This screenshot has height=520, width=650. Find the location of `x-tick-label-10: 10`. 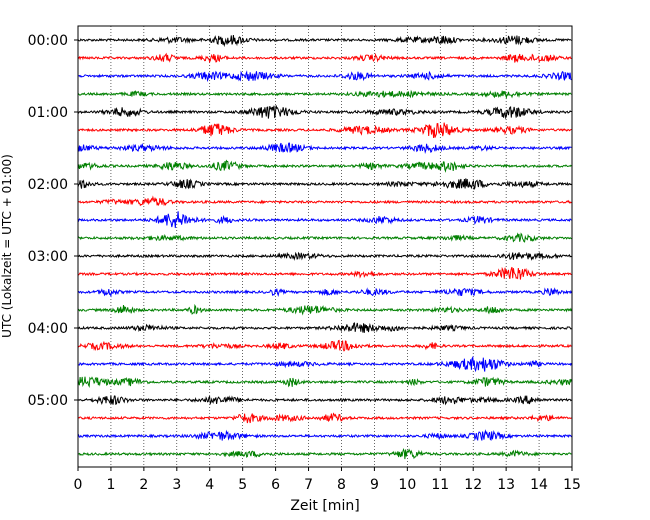

x-tick-label-10: 10 is located at coordinates (407, 485).